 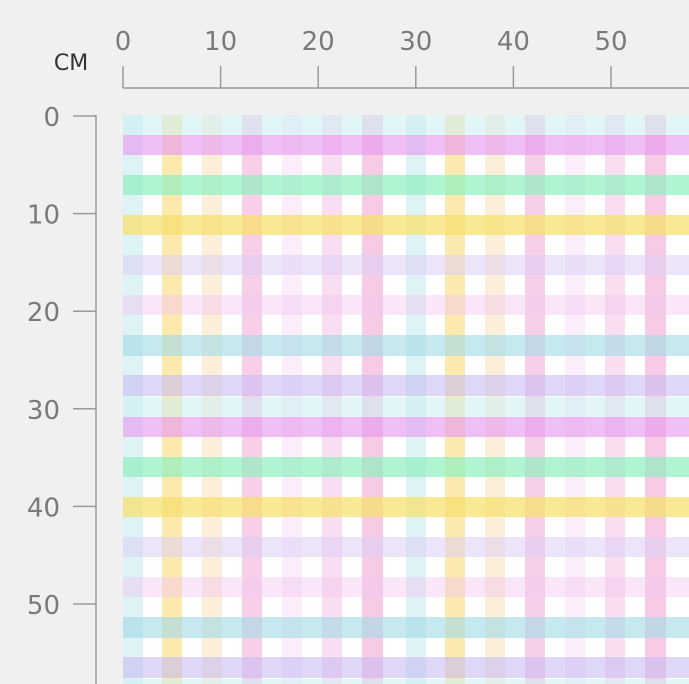 I want to click on y-tick-label: 20, so click(x=43, y=313).